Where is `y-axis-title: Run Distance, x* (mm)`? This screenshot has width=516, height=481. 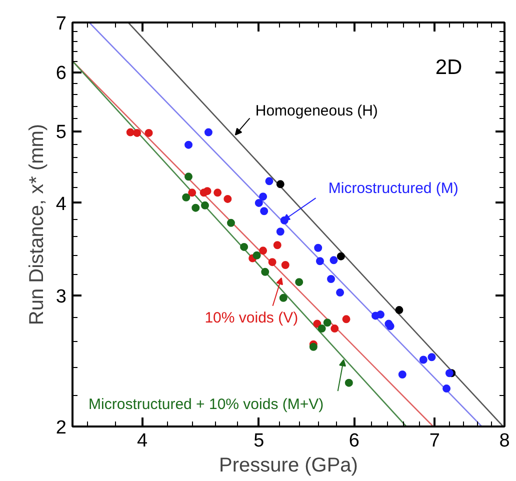 y-axis-title: Run Distance, x* (mm) is located at coordinates (37, 225).